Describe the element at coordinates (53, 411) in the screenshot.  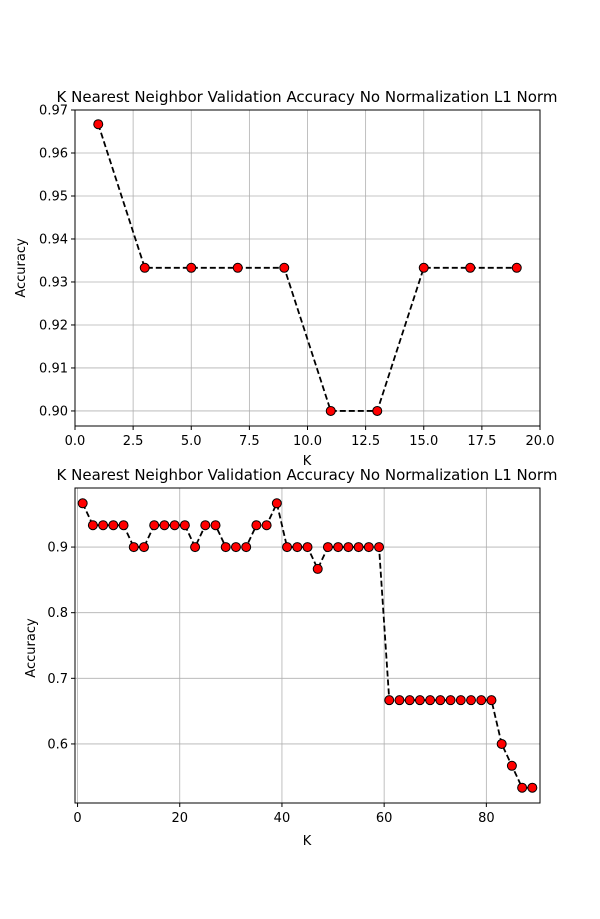
I see `chart-top-y-tick-label: 0.90` at that location.